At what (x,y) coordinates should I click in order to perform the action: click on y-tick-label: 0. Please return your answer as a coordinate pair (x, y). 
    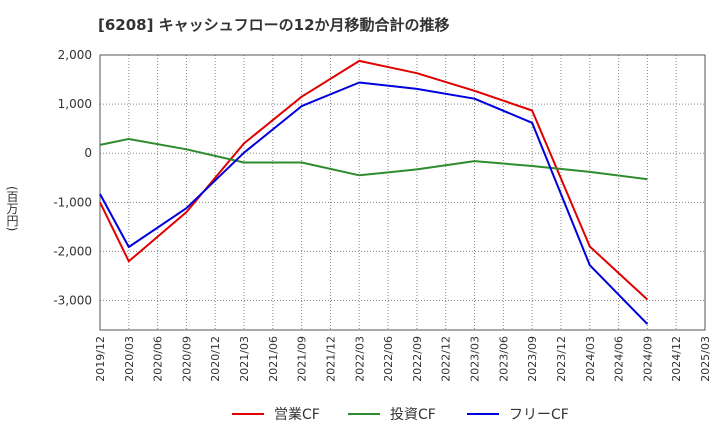
    Looking at the image, I should click on (88, 153).